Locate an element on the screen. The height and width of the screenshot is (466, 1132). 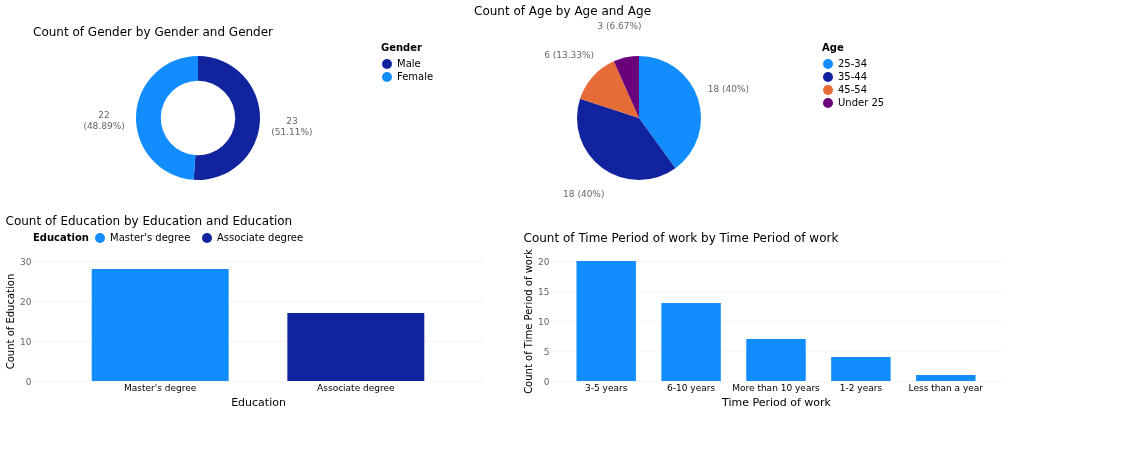
x-axis-title: Time Period of work is located at coordinates (776, 402).